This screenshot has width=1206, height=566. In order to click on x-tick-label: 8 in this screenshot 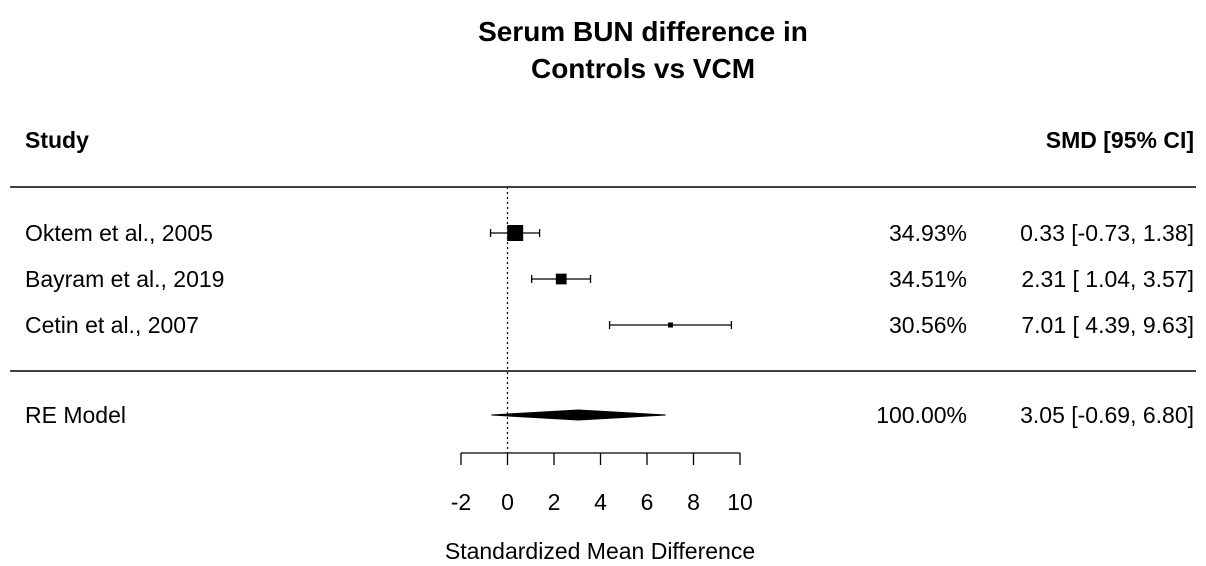, I will do `click(693, 502)`.